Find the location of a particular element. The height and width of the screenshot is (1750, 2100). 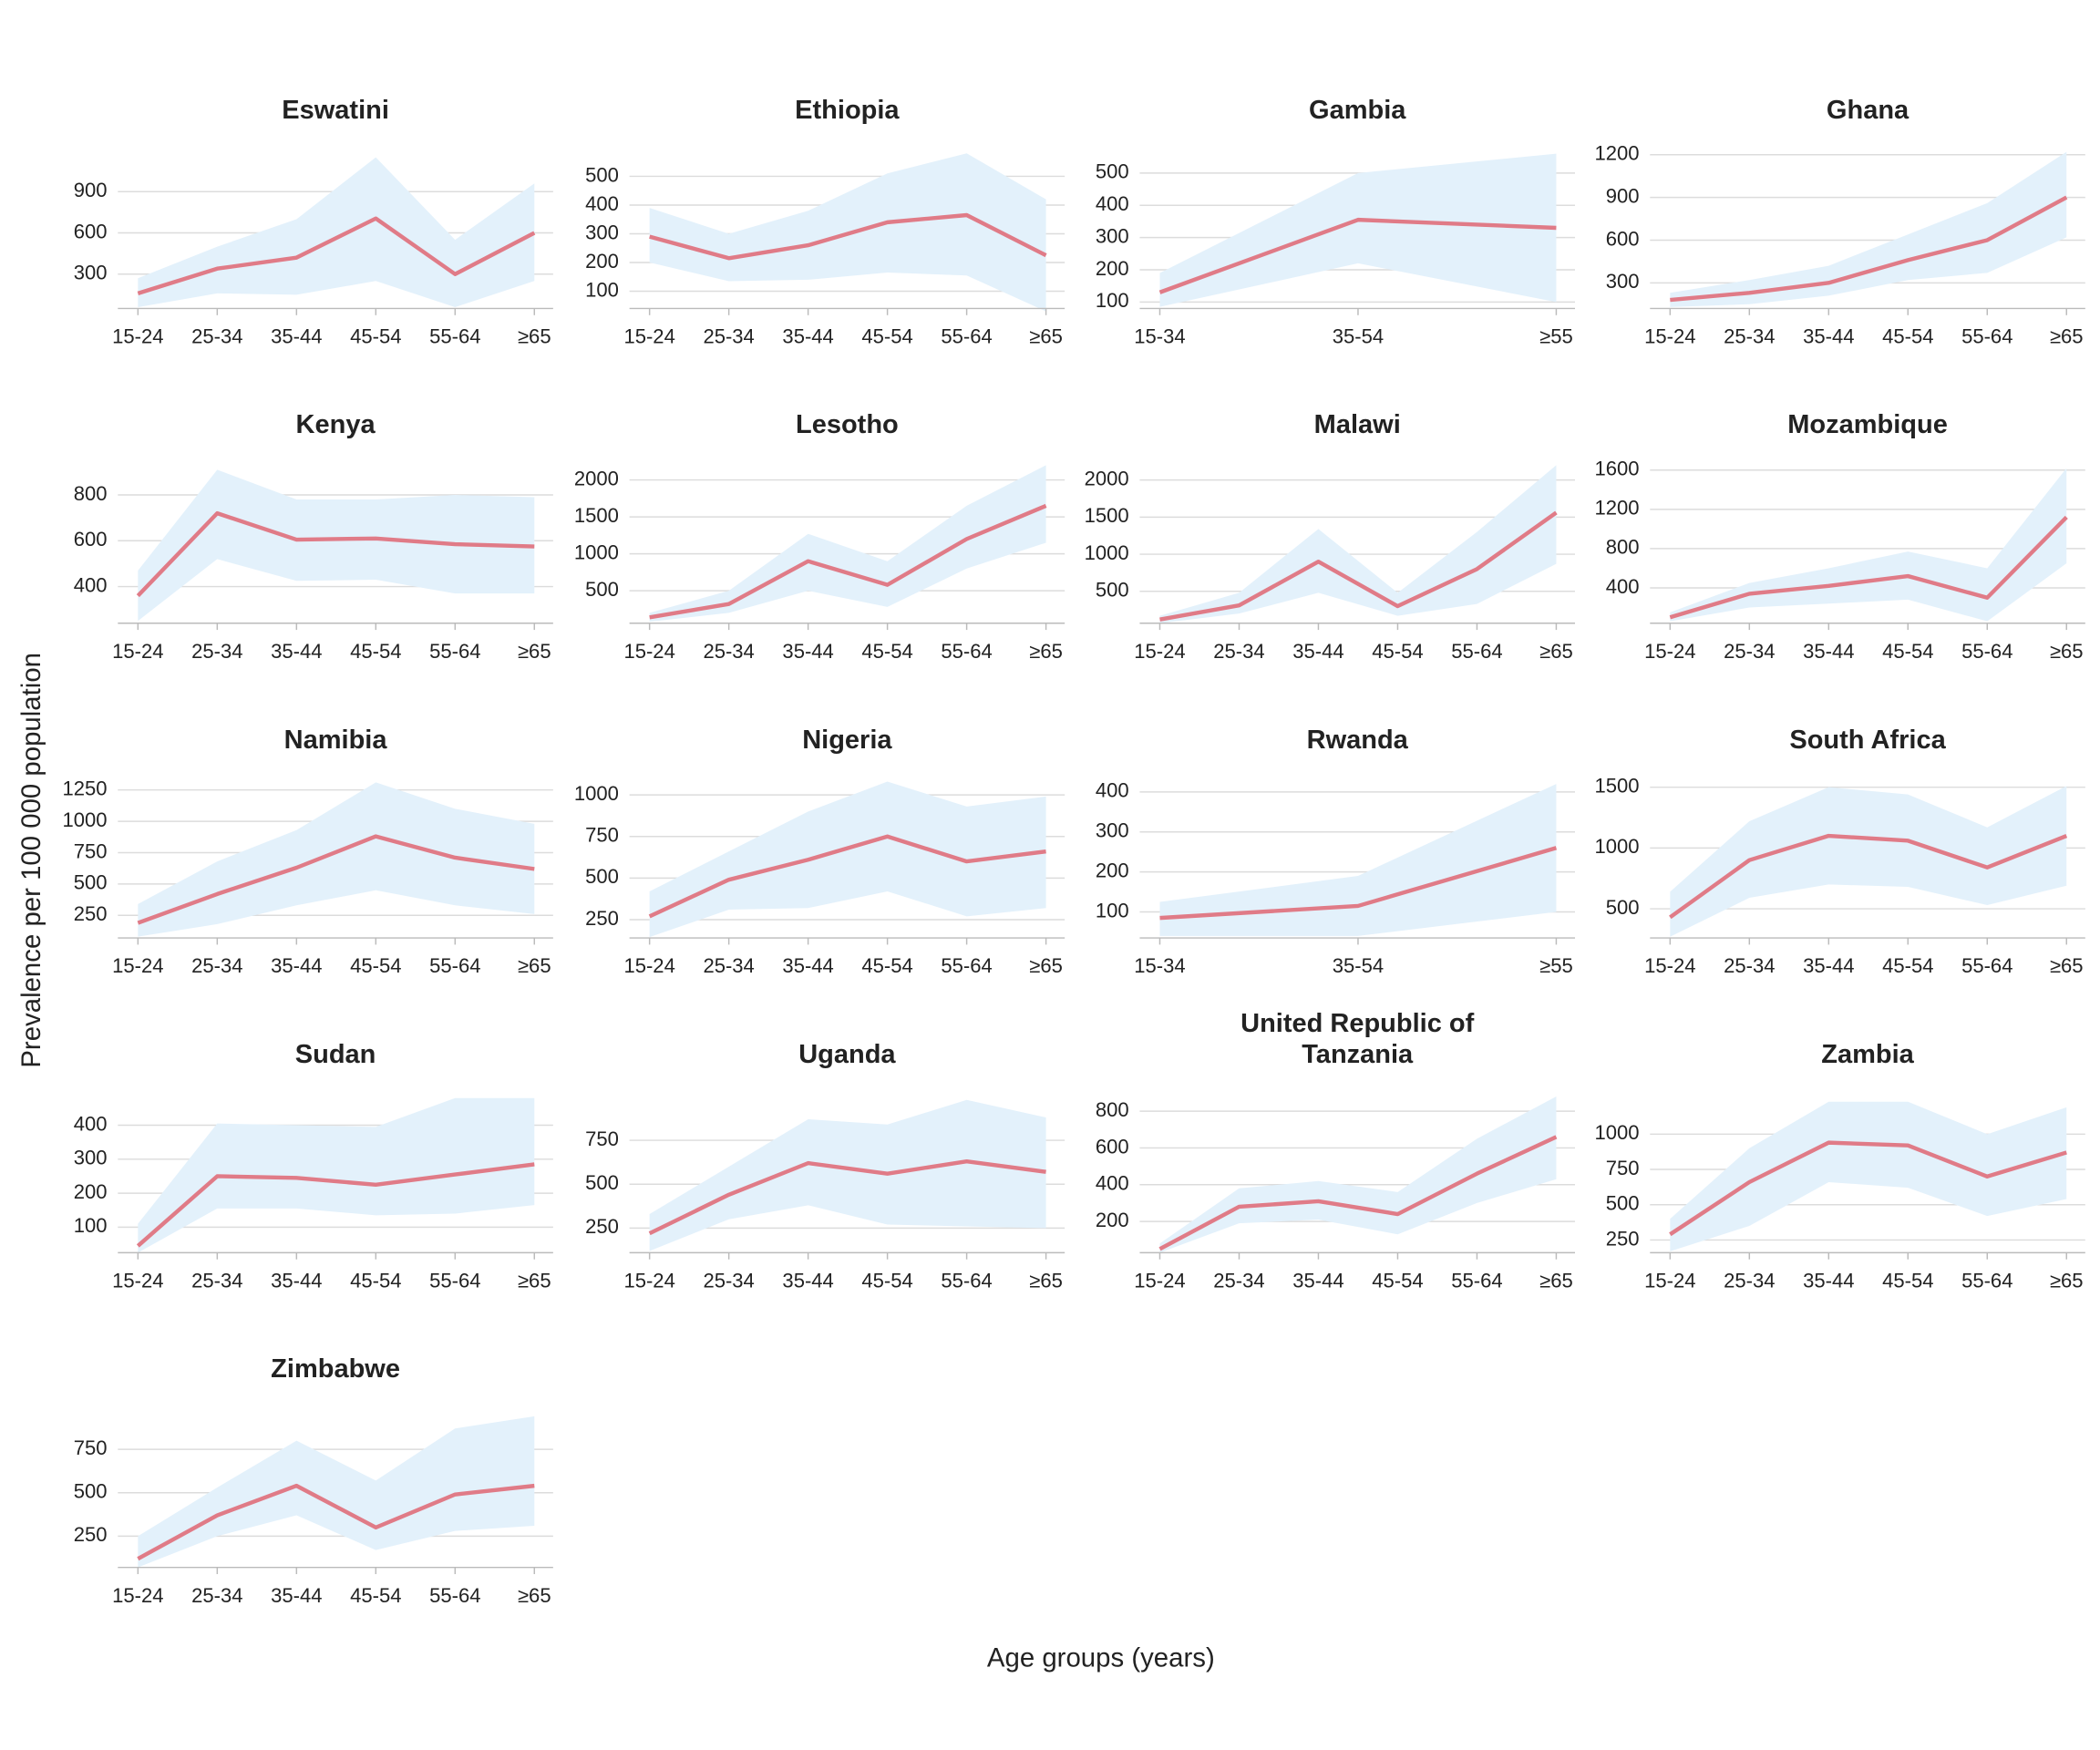

panel-title: Kenya is located at coordinates (336, 425).